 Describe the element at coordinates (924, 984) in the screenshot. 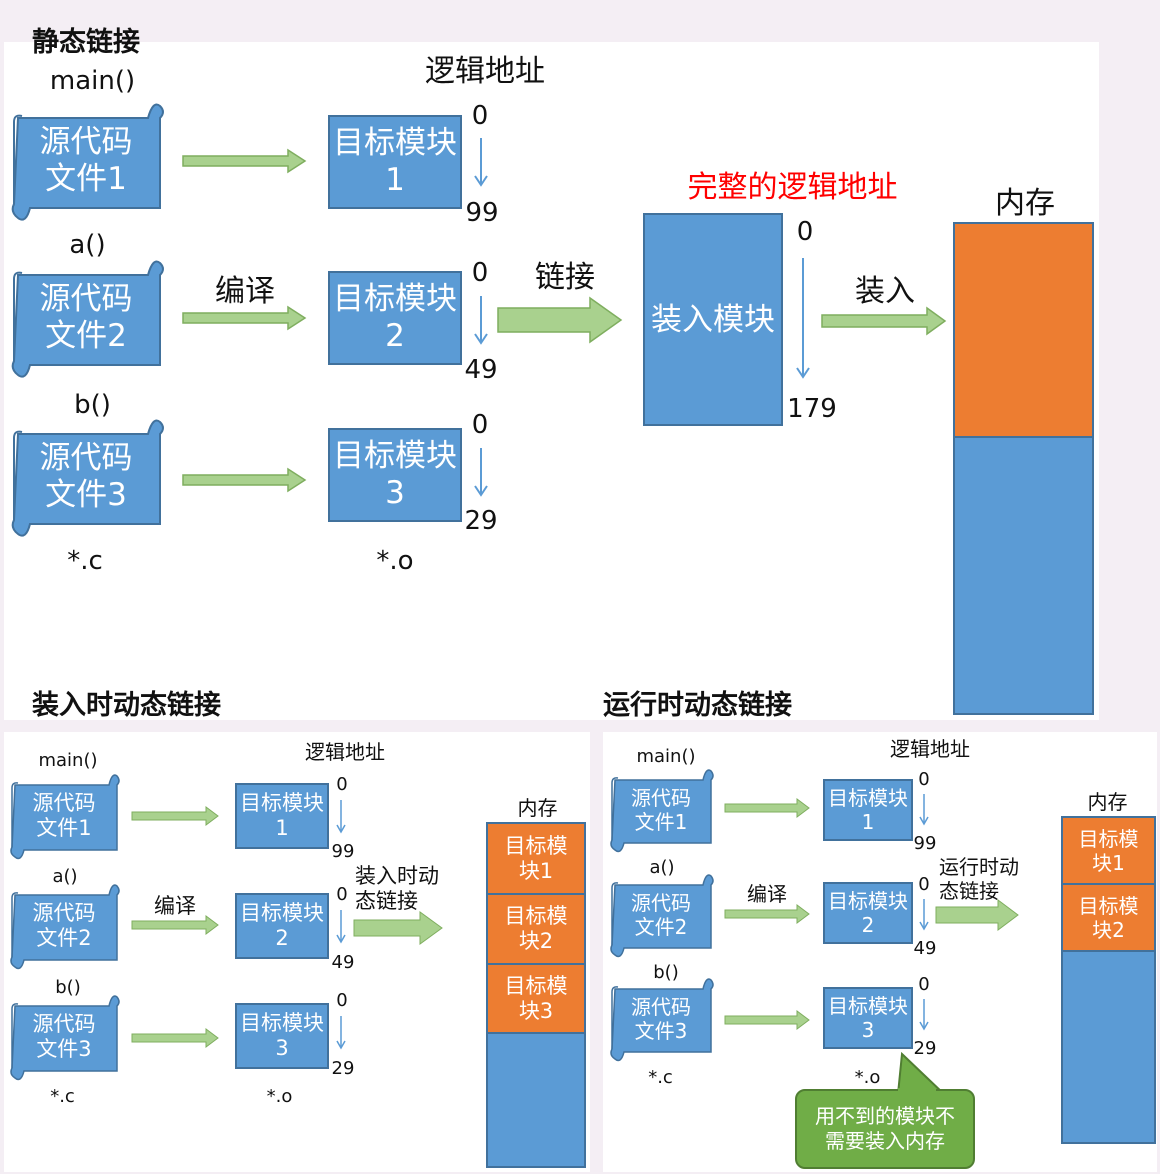

I see `rt-range-start-3: 0` at that location.